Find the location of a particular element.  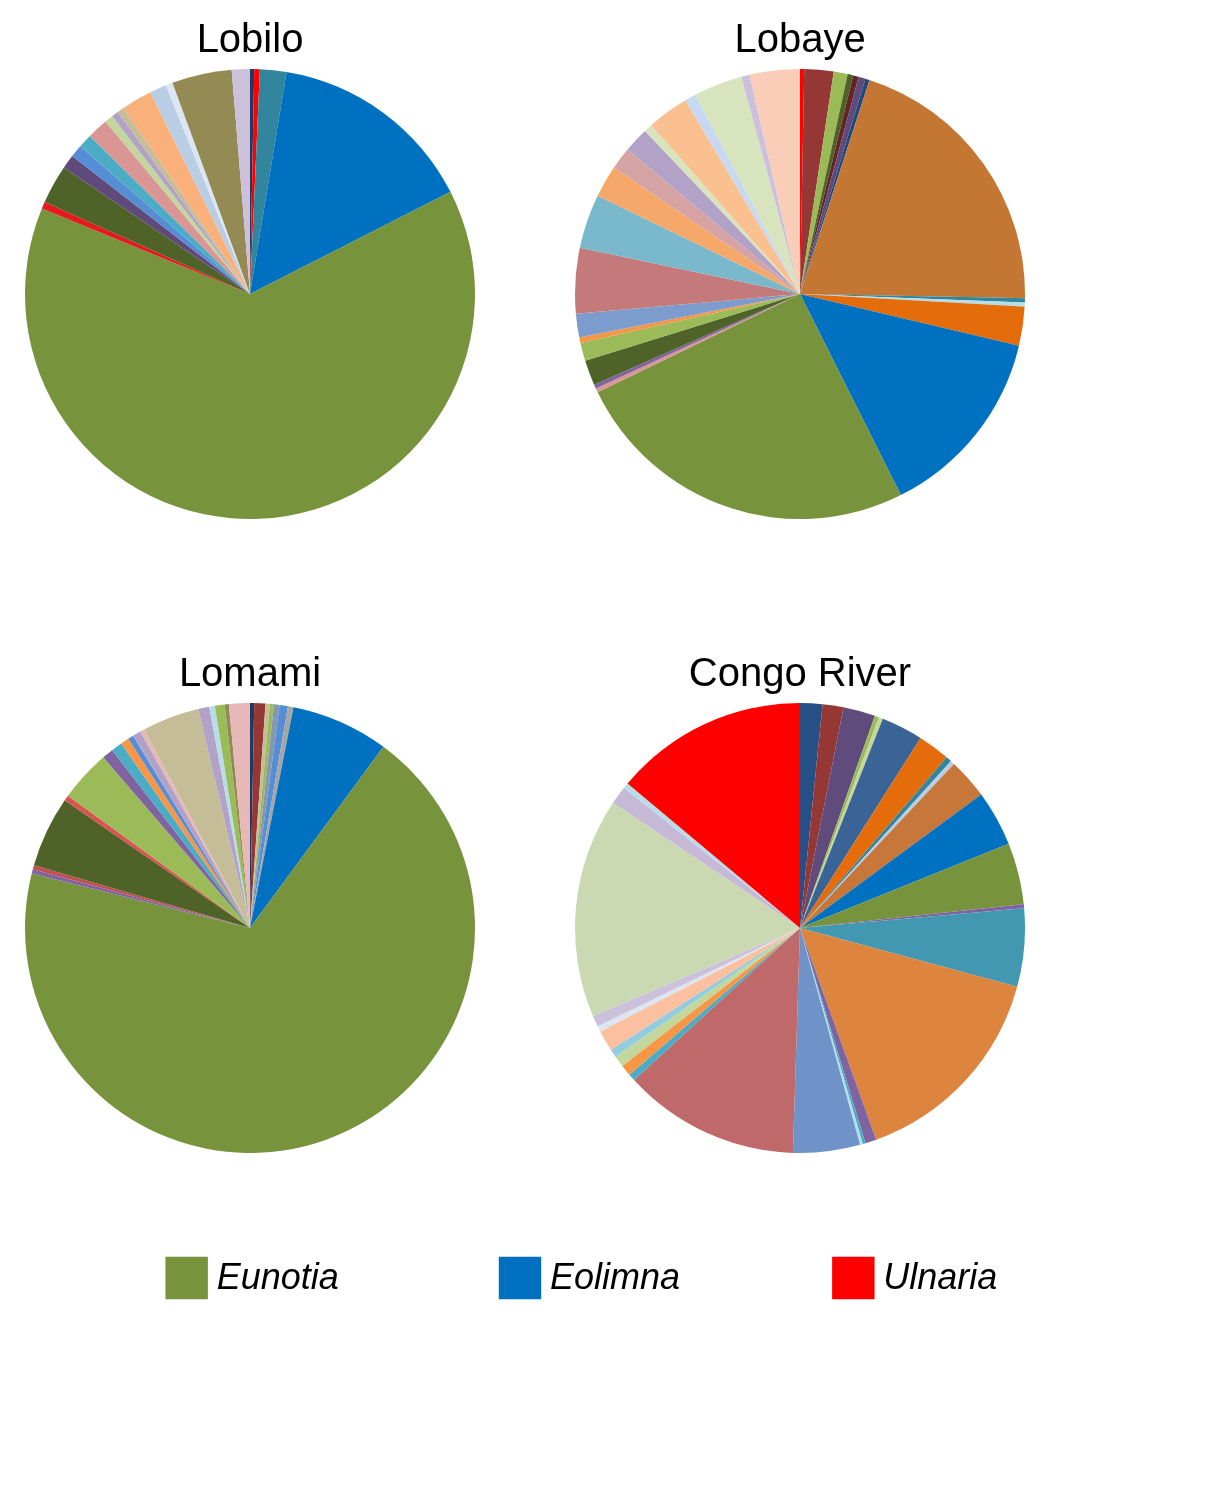

chart-title: Lobilo is located at coordinates (250, 38).